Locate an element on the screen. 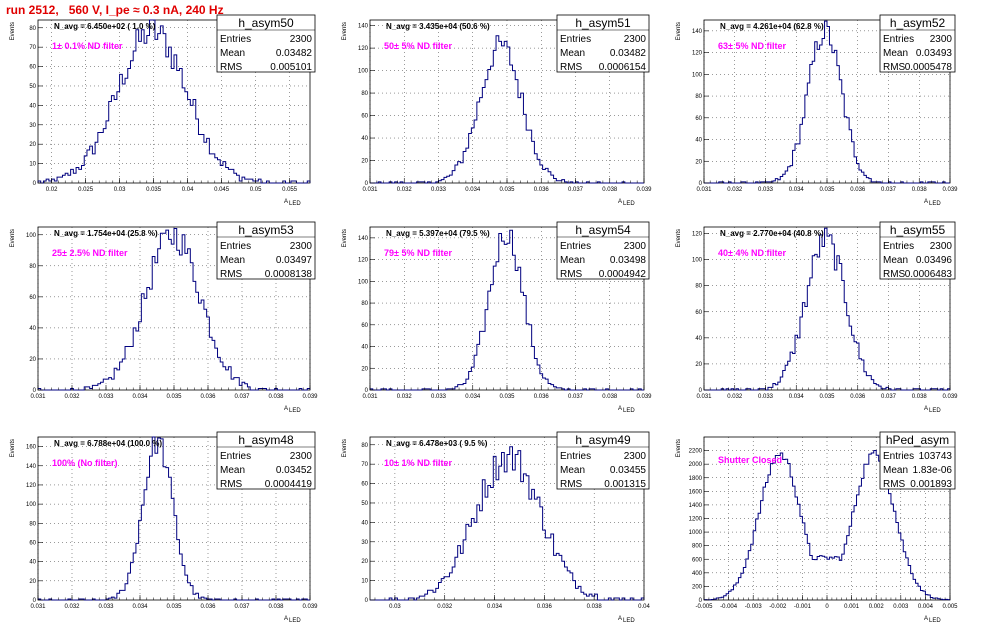 This screenshot has width=996, height=622. x-tick-label: 0.036 is located at coordinates (858, 190).